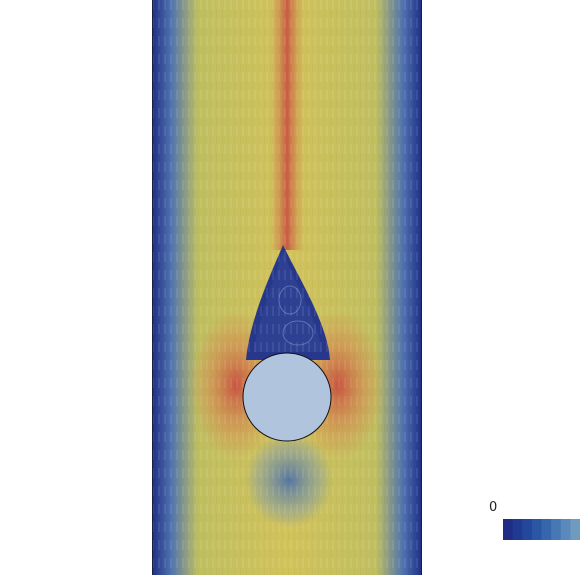 The height and width of the screenshot is (575, 580). I want to click on colorbar, so click(541, 529).